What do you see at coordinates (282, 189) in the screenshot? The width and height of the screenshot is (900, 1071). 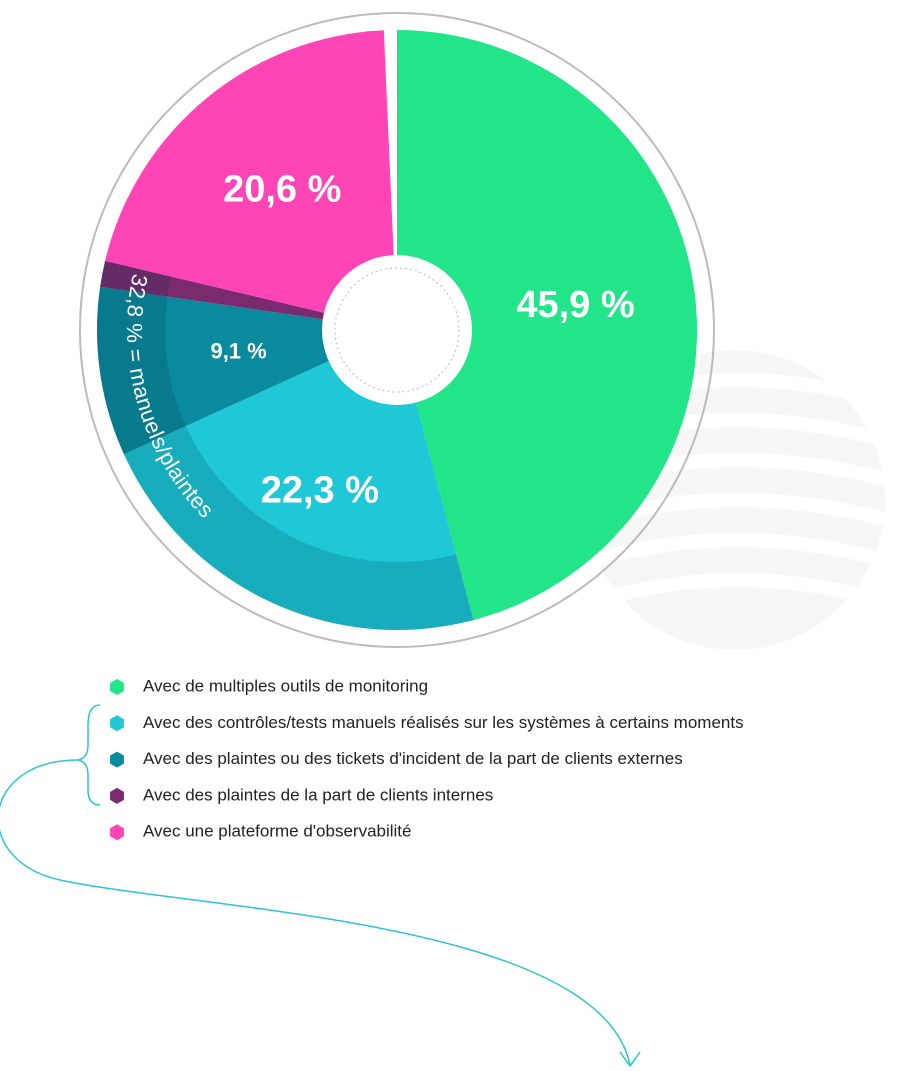 I see `value-label: 20,6 %` at bounding box center [282, 189].